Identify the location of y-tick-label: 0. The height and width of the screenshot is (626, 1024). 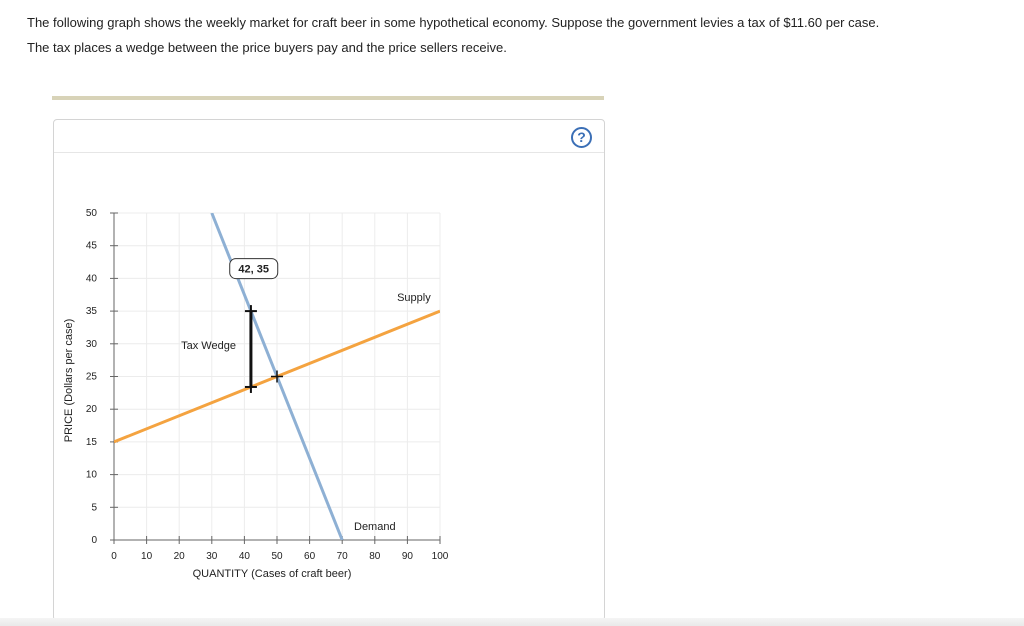
(94, 540).